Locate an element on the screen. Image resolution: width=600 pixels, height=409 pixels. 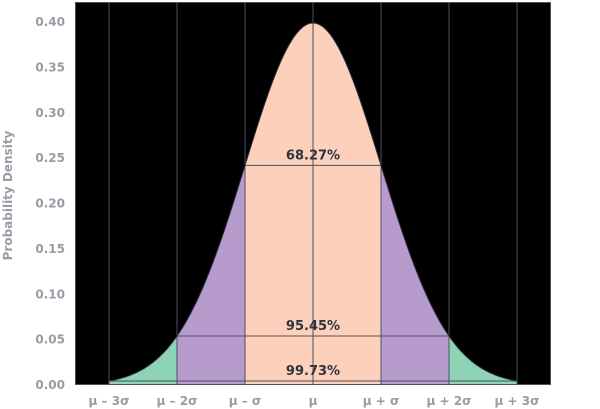
interval-label-3: 99.73% is located at coordinates (313, 371).